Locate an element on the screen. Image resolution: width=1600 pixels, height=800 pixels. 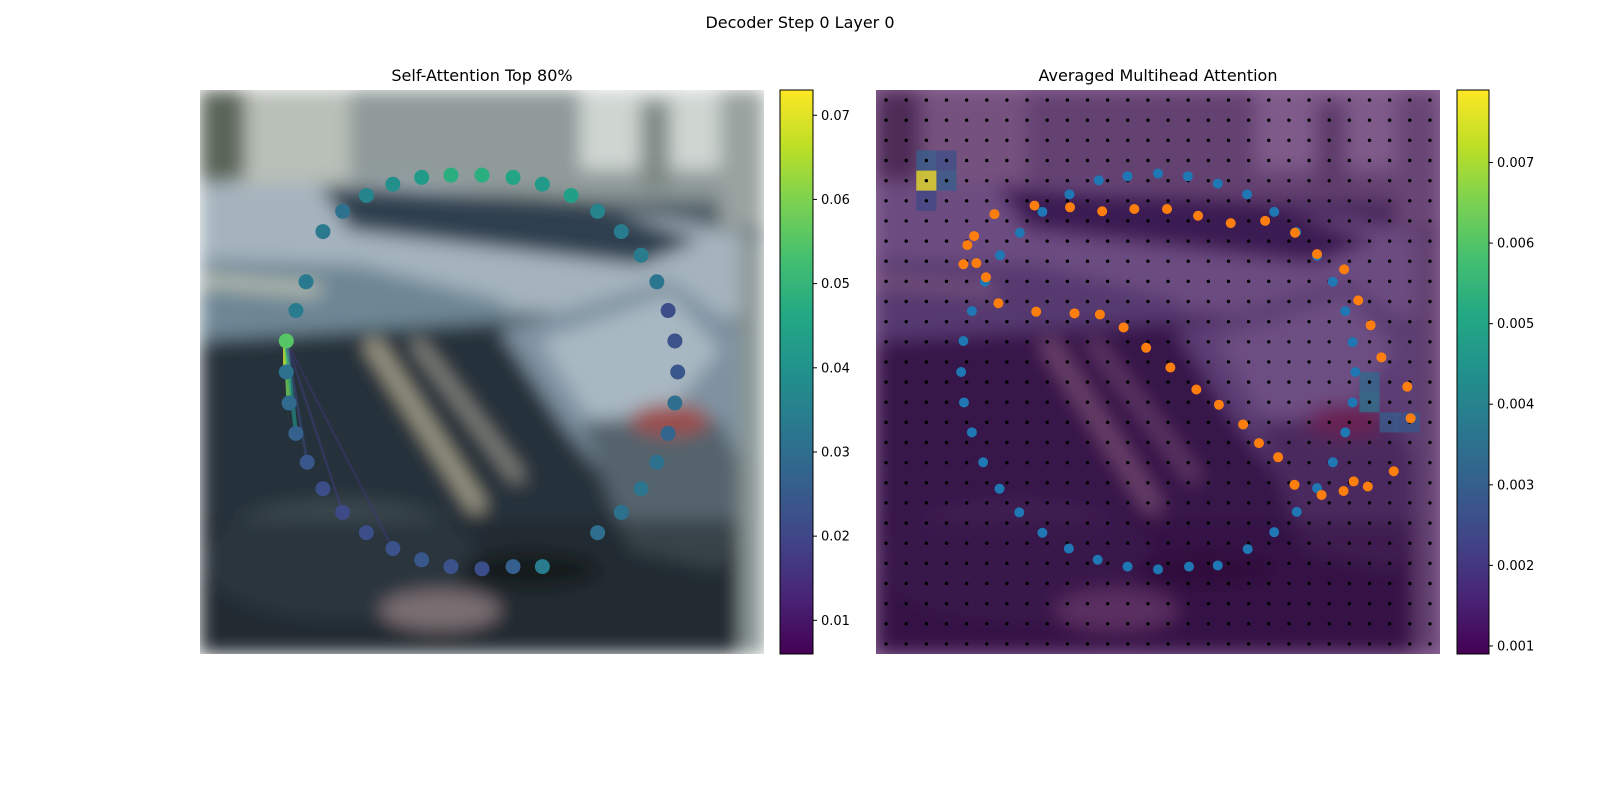
right-colorbar-ticks: 0.001 0.002 0.003 0.004 0.005 0.006 0.007 is located at coordinates (1511, 405).